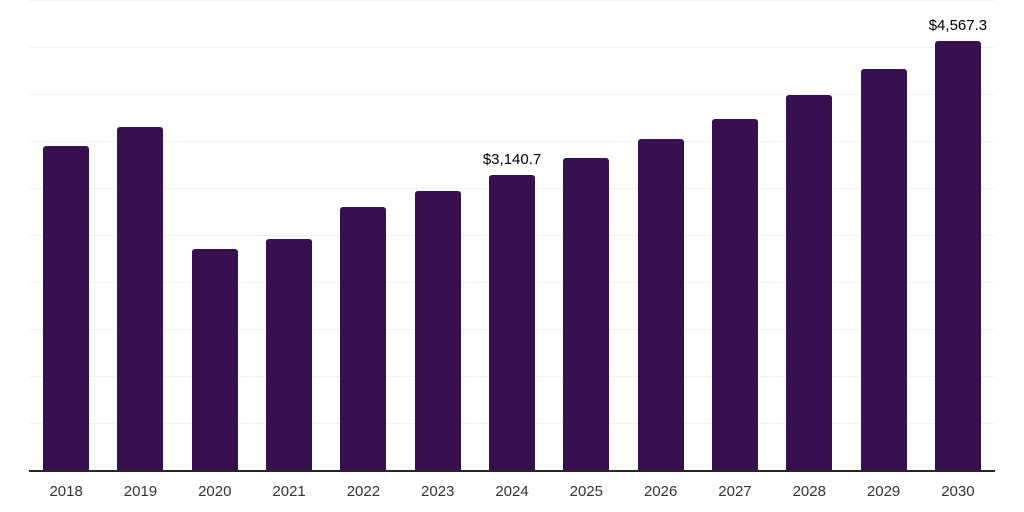 The image size is (1024, 512). Describe the element at coordinates (809, 282) in the screenshot. I see `bar-2028` at that location.